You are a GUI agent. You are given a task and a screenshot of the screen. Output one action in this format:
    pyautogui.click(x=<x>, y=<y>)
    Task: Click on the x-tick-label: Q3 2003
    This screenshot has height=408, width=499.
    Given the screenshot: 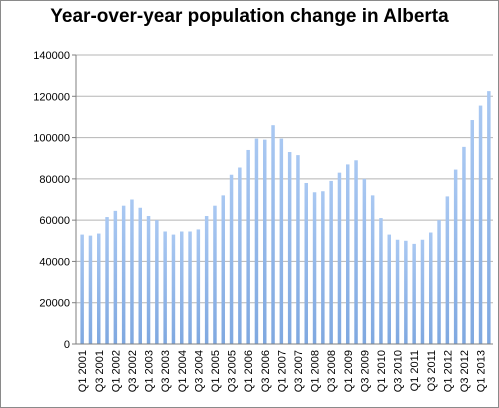 What is the action you would take?
    pyautogui.click(x=166, y=371)
    